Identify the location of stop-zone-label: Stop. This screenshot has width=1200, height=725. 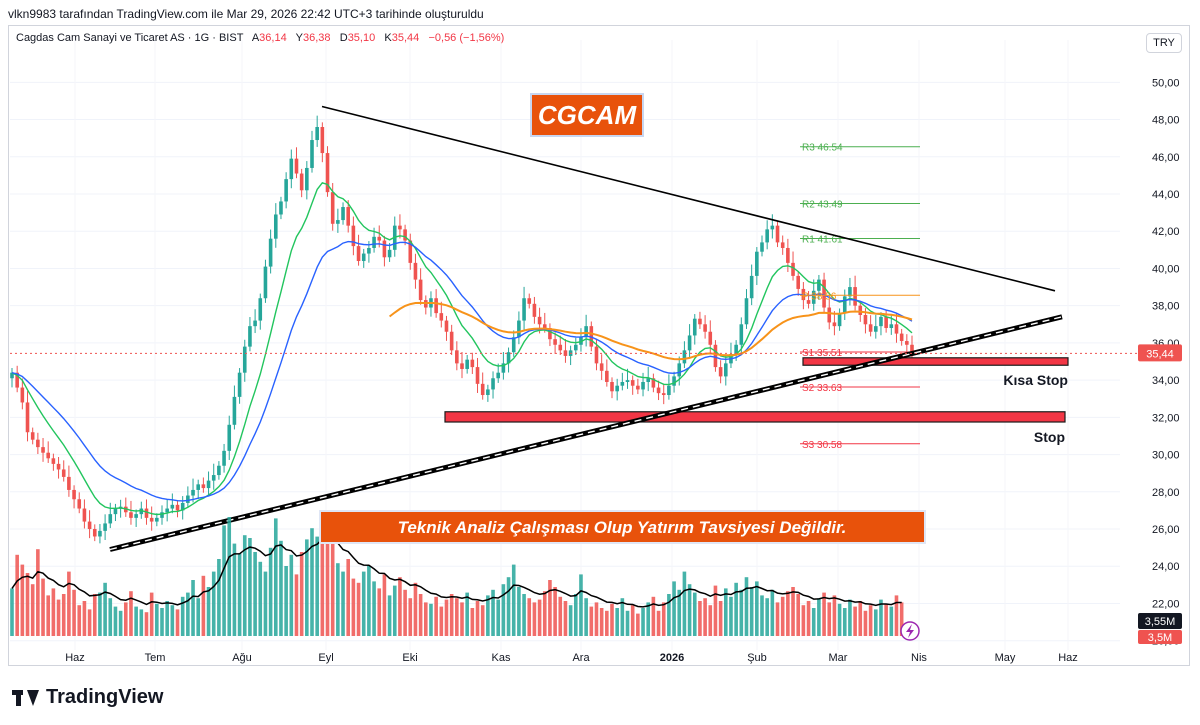
(1049, 437).